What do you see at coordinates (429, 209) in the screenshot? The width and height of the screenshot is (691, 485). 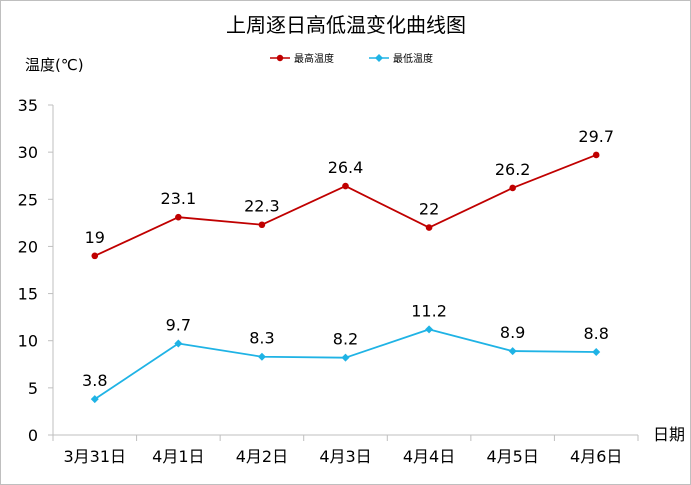 I see `max-temperature-label: 22` at bounding box center [429, 209].